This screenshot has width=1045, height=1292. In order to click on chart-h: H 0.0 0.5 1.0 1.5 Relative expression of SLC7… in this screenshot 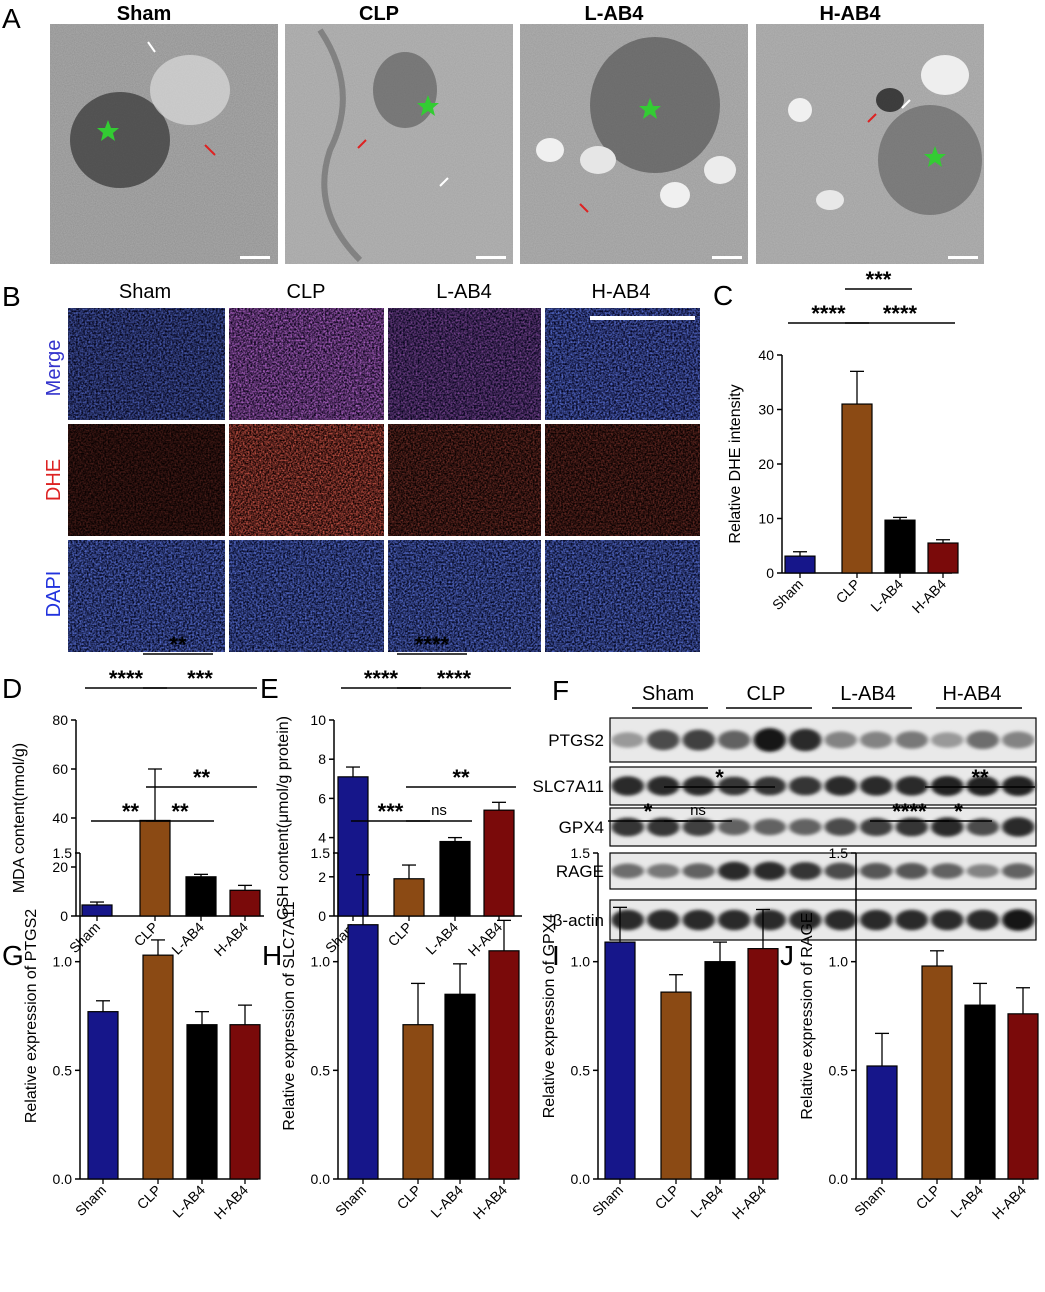, I will do `click(391, 994)`.